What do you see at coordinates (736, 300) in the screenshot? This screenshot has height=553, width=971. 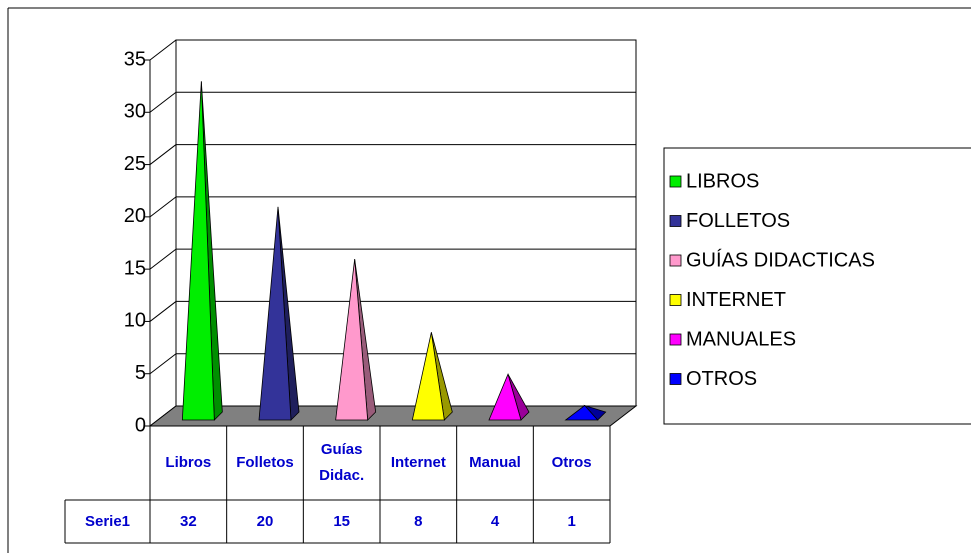 I see `legend-label: INTERNET` at bounding box center [736, 300].